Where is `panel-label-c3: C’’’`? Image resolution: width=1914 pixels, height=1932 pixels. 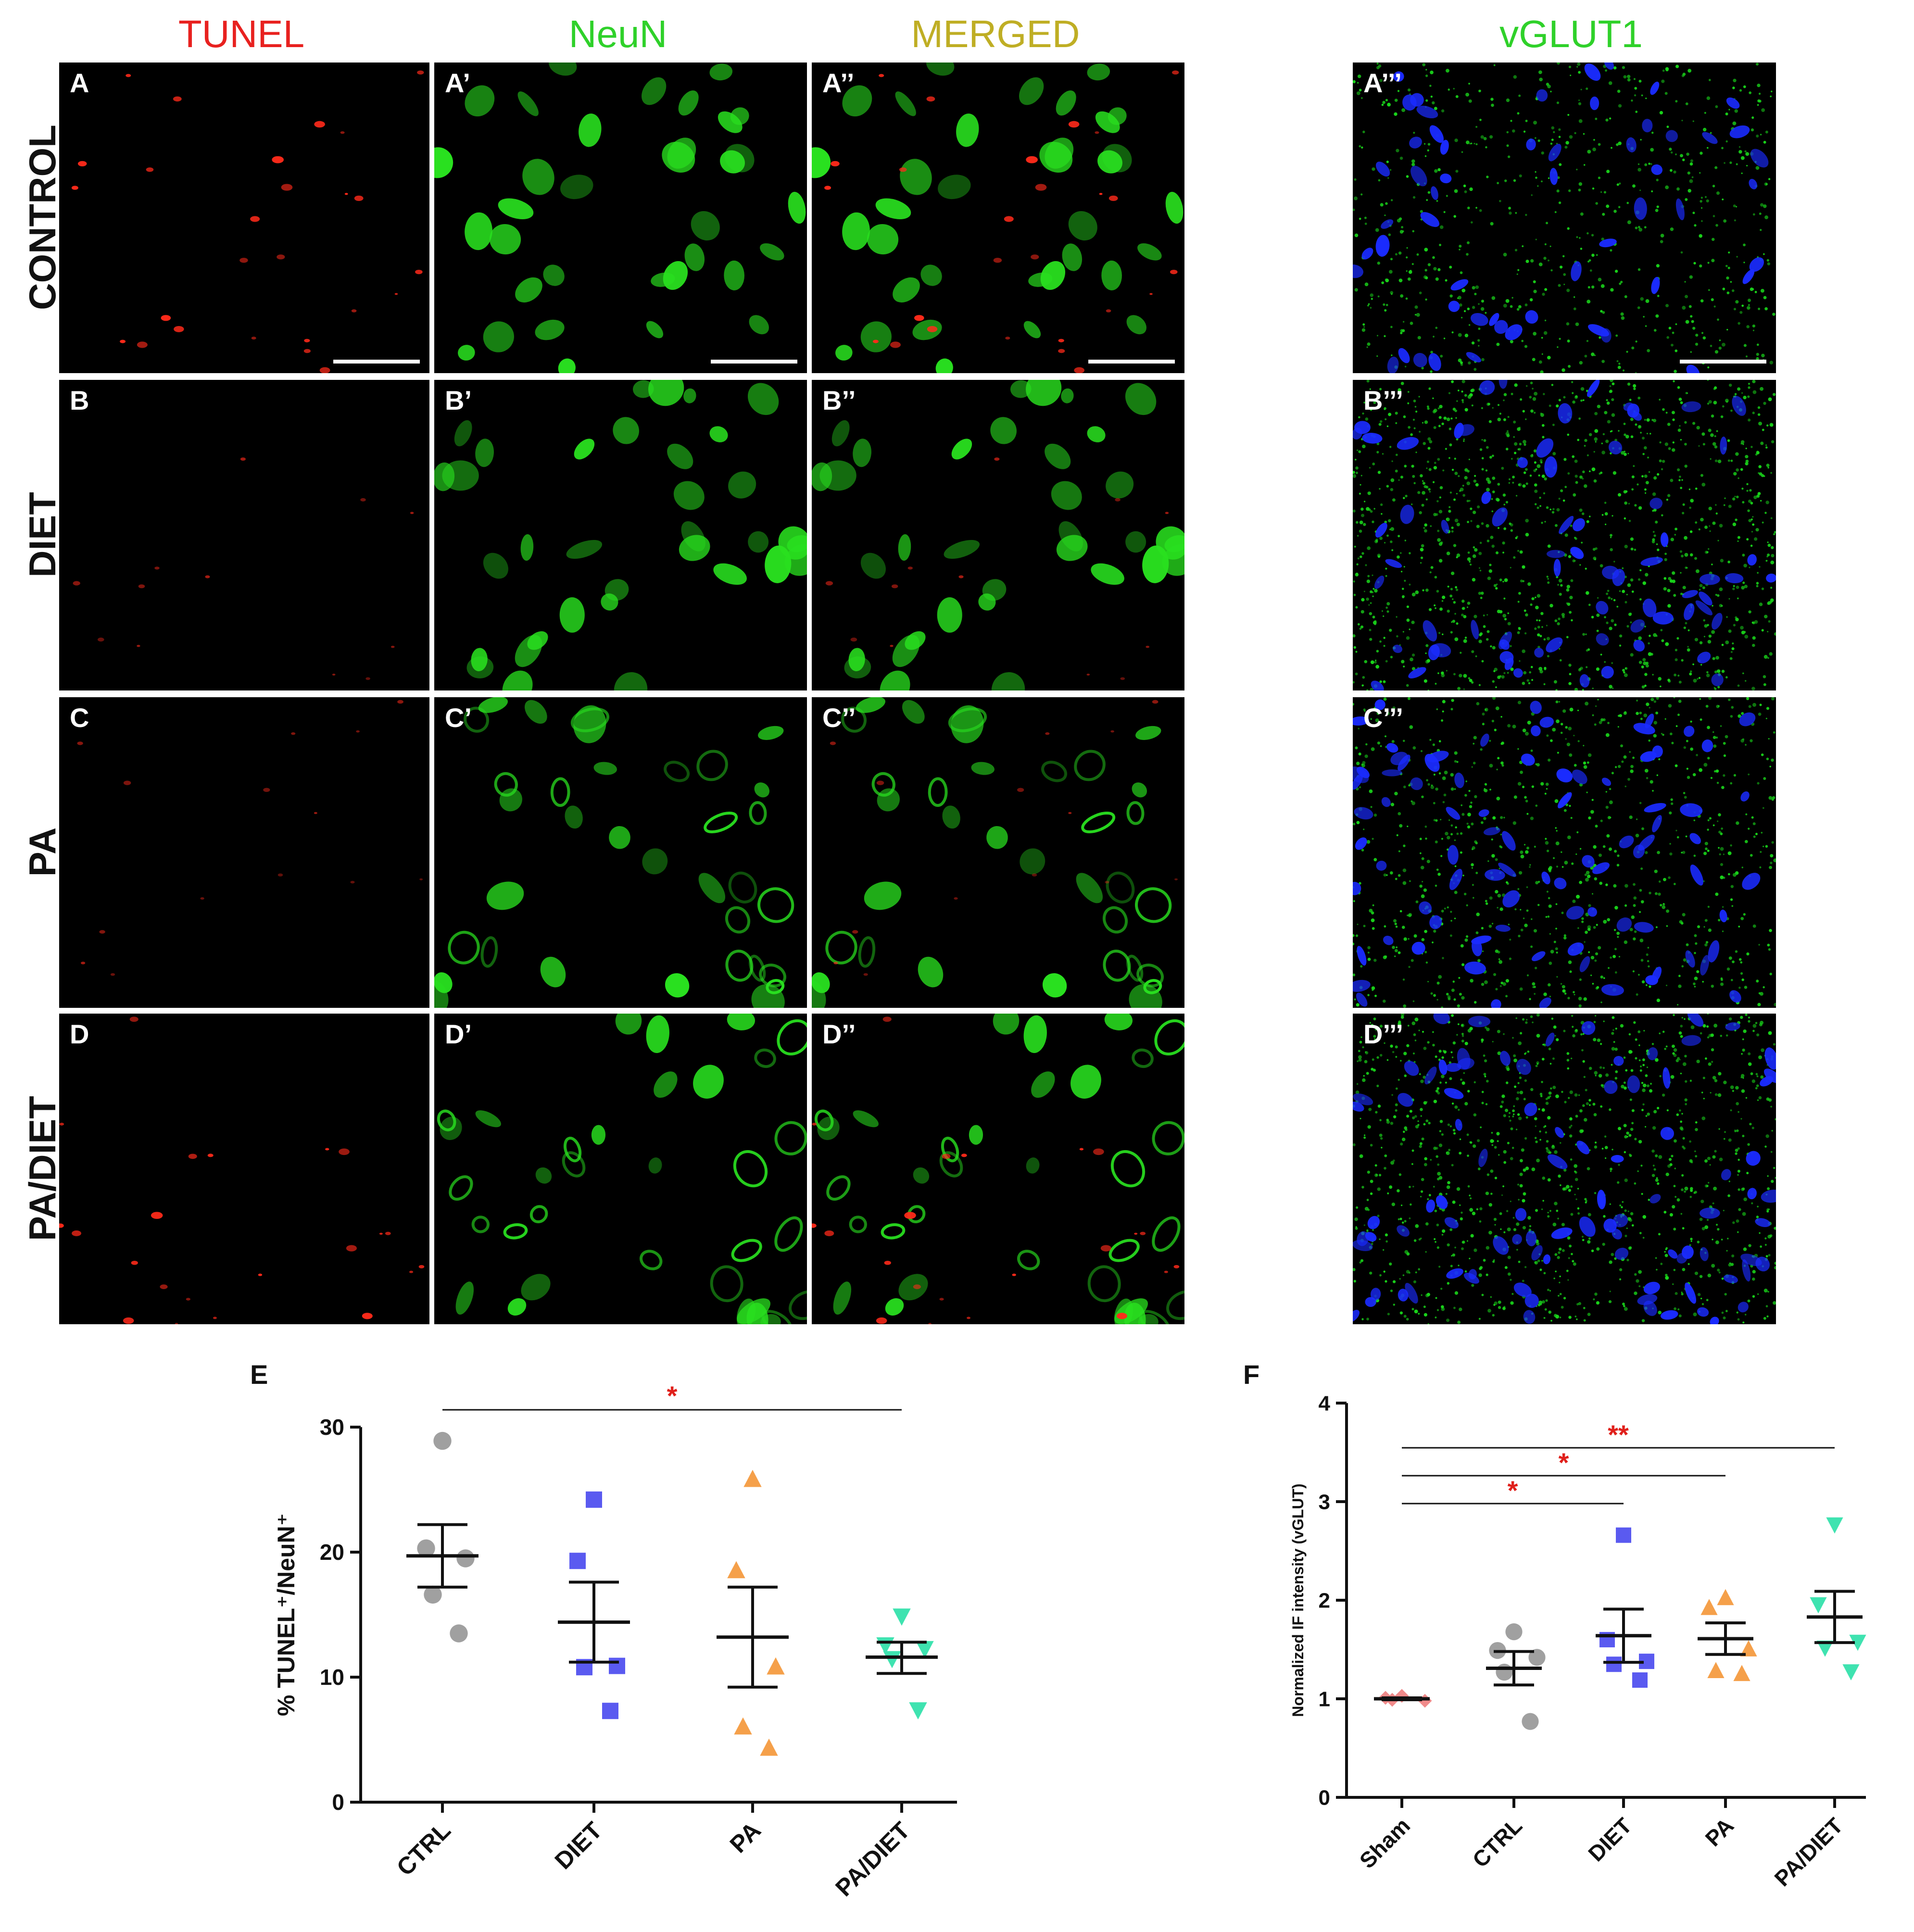
panel-label-c3: C’’’ is located at coordinates (1383, 718).